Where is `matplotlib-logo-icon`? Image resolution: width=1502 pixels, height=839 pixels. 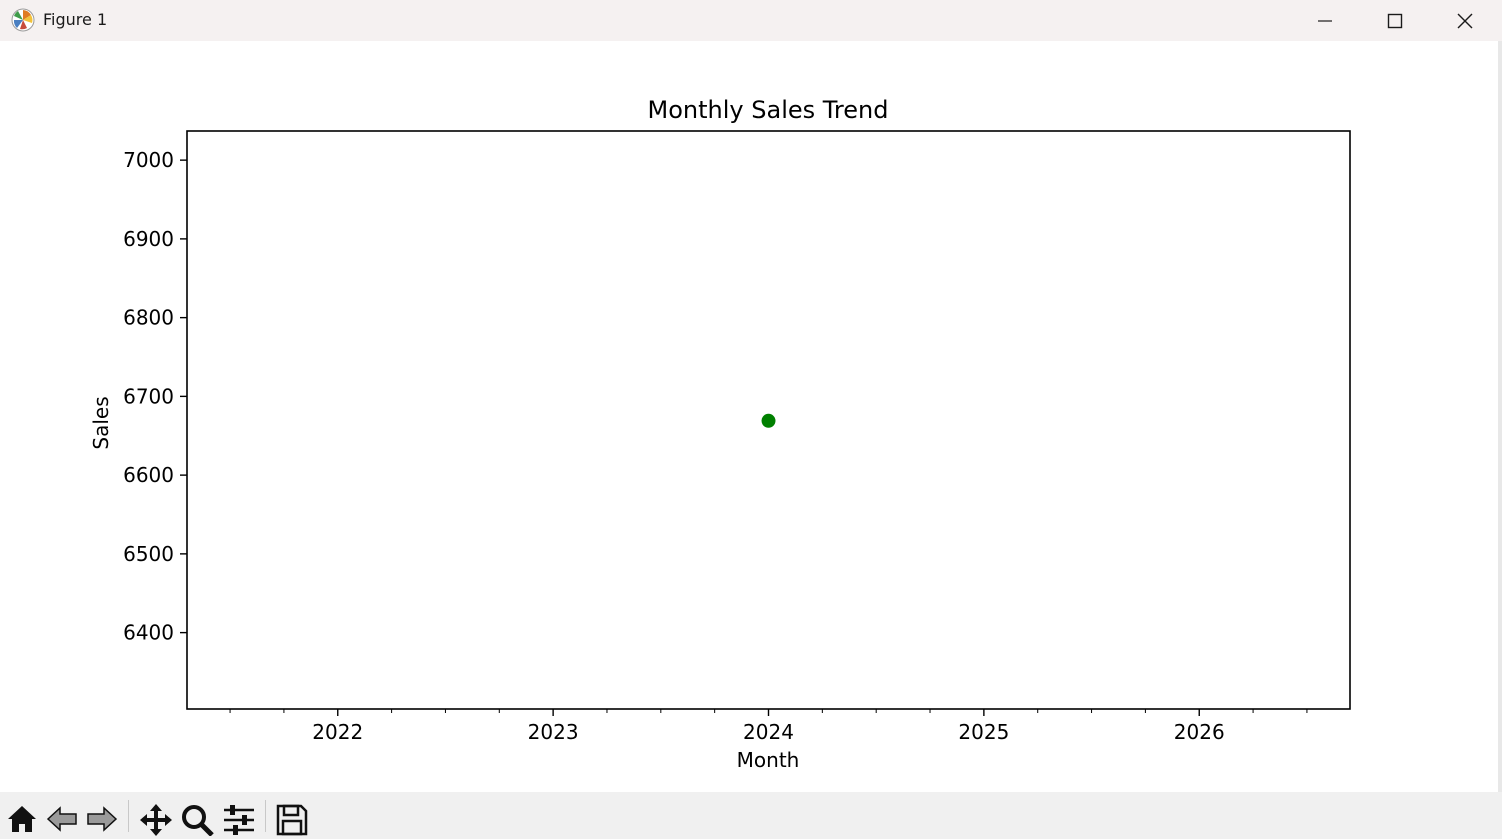 matplotlib-logo-icon is located at coordinates (23, 20).